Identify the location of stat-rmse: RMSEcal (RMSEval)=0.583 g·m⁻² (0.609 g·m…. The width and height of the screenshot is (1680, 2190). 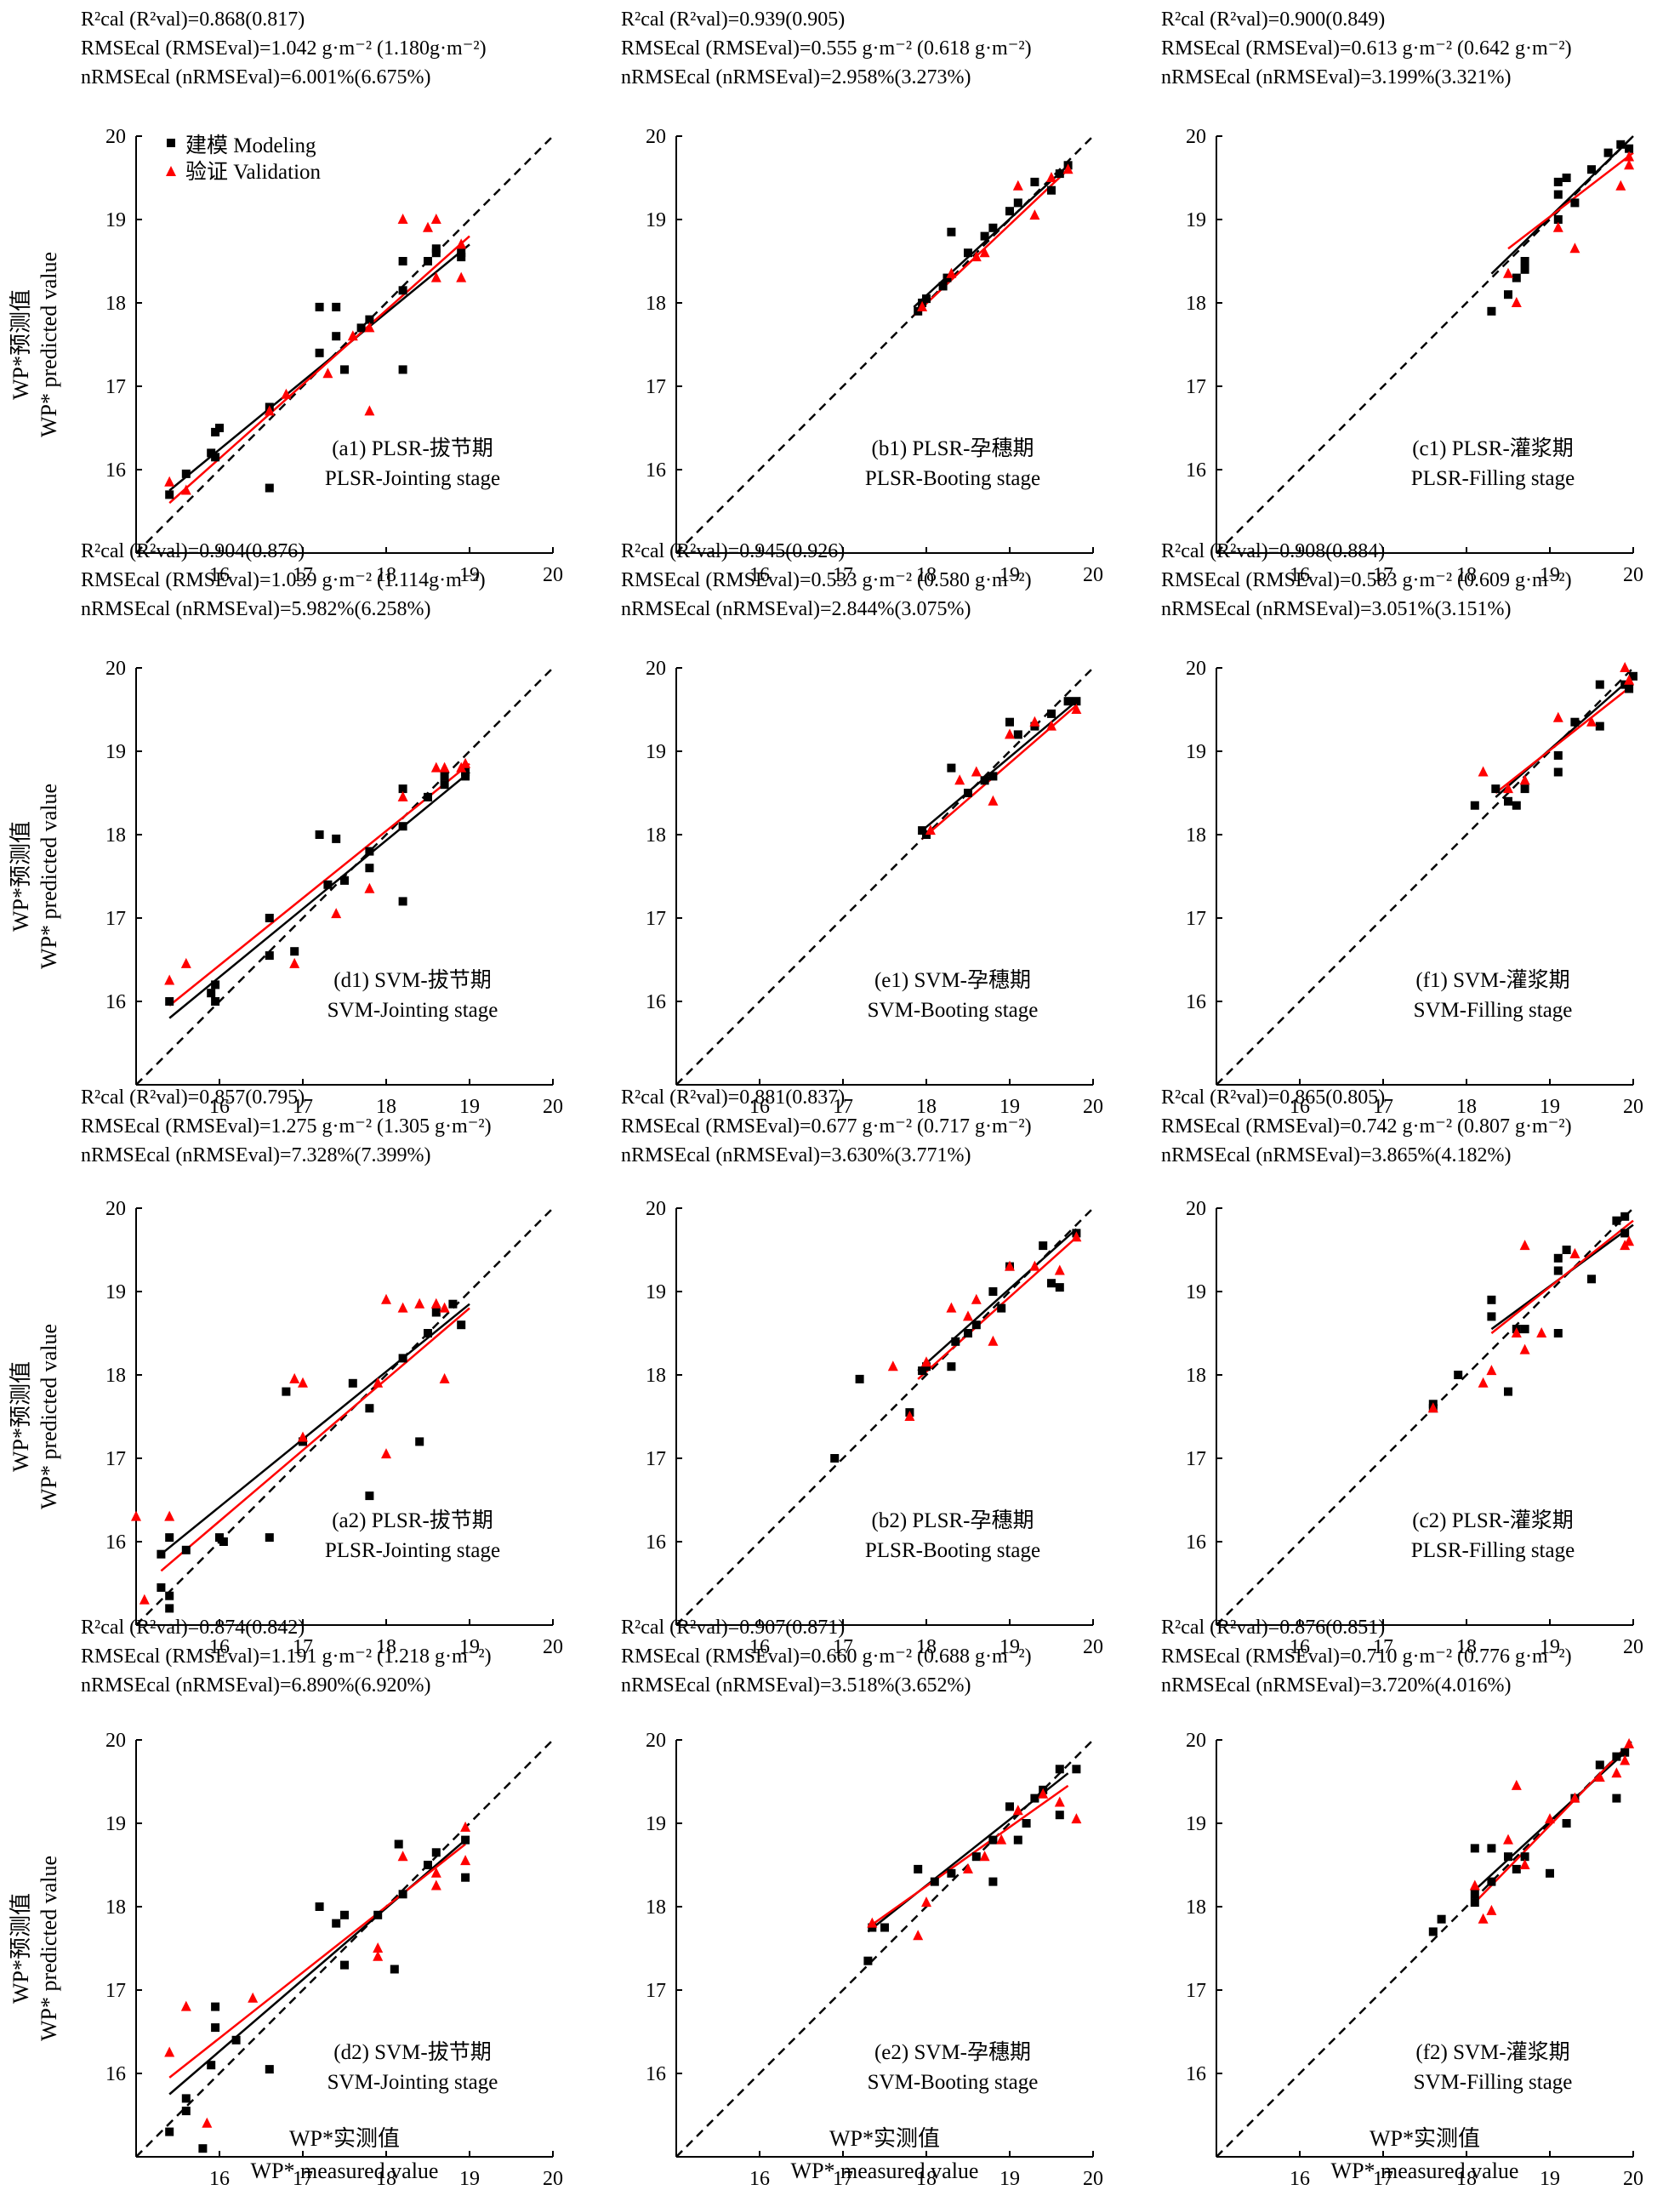
(1366, 580).